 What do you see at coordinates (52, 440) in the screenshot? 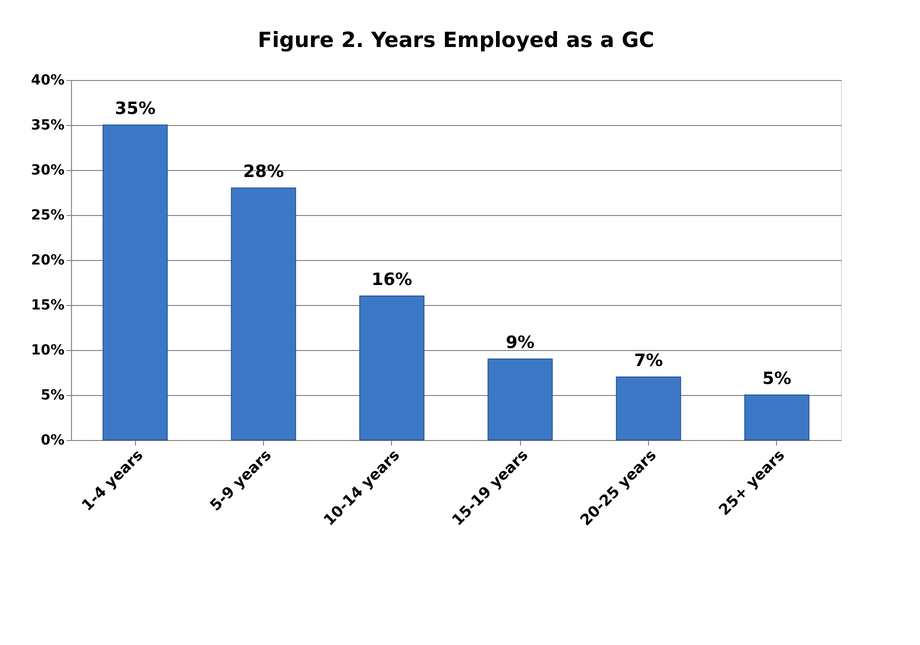
I see `y-tick-label: 0%` at bounding box center [52, 440].